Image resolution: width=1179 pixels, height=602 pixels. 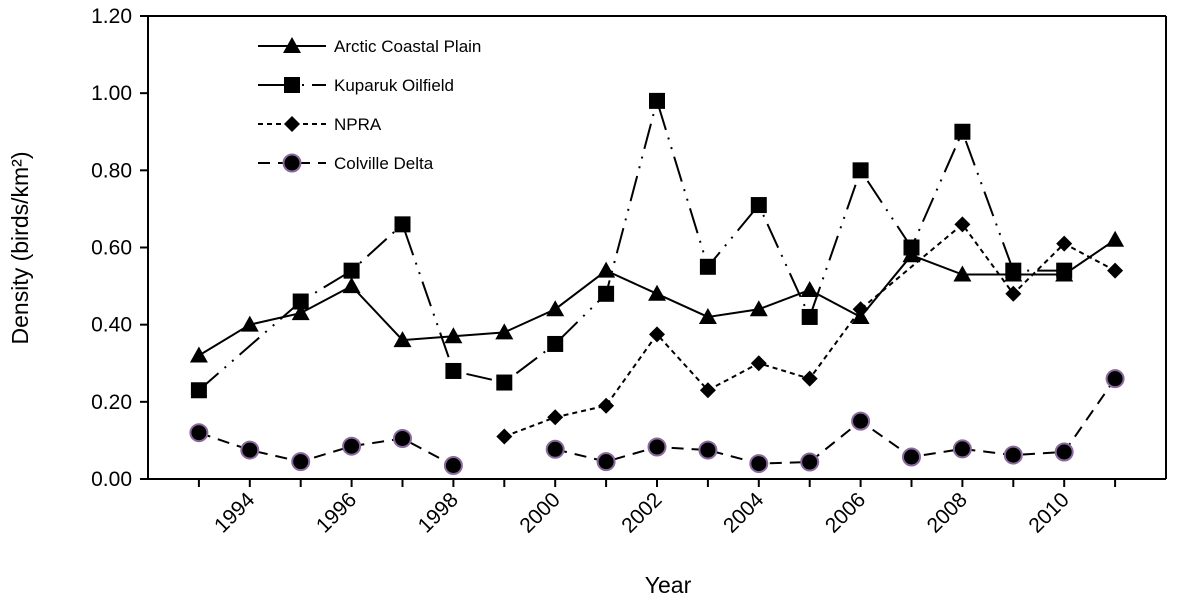 I want to click on x-tick-label: 2010, so click(x=1048, y=512).